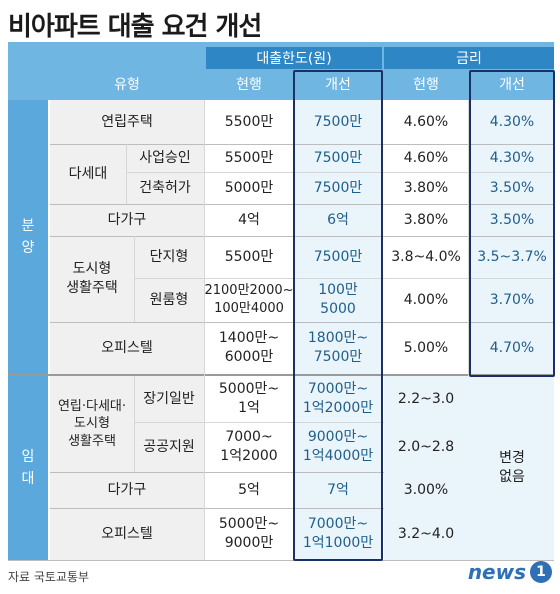  What do you see at coordinates (512, 238) in the screenshot?
I see `improve-rate-column-bg` at bounding box center [512, 238].